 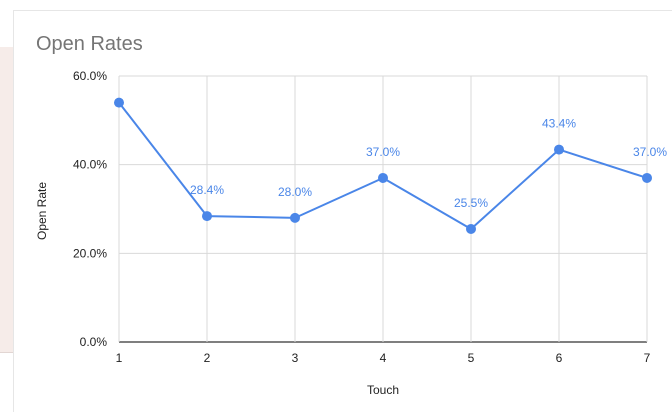 I want to click on x-axis-ticks: 1 2 3 4 5 6 7, so click(x=383, y=358).